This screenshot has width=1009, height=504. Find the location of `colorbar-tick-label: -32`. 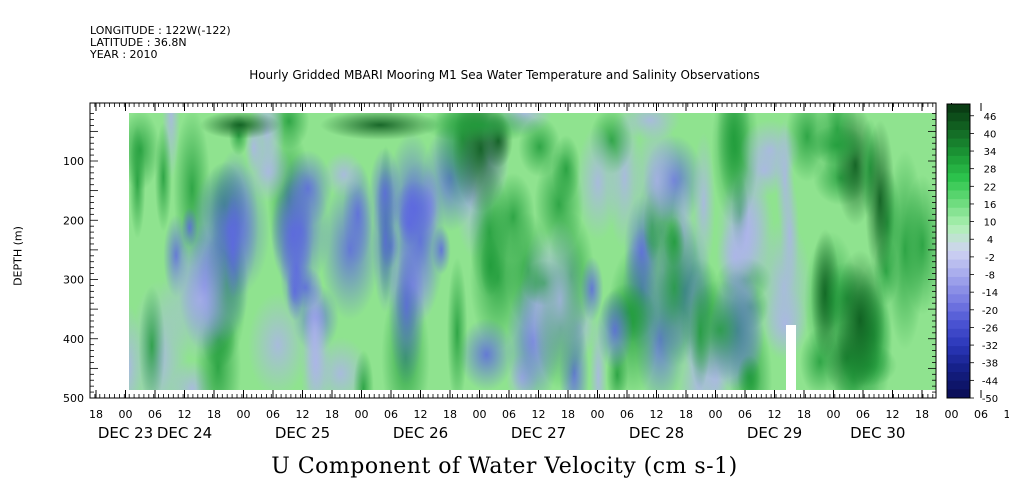

colorbar-tick-label: -32 is located at coordinates (990, 346).